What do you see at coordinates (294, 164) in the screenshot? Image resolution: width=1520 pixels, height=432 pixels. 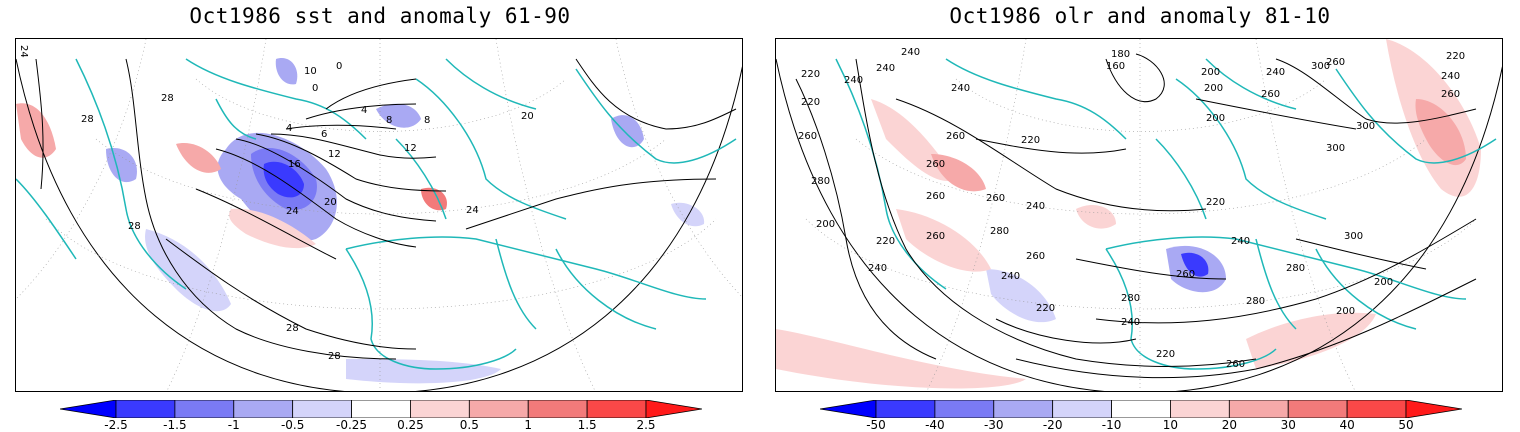 I see `contour-label: 16` at bounding box center [294, 164].